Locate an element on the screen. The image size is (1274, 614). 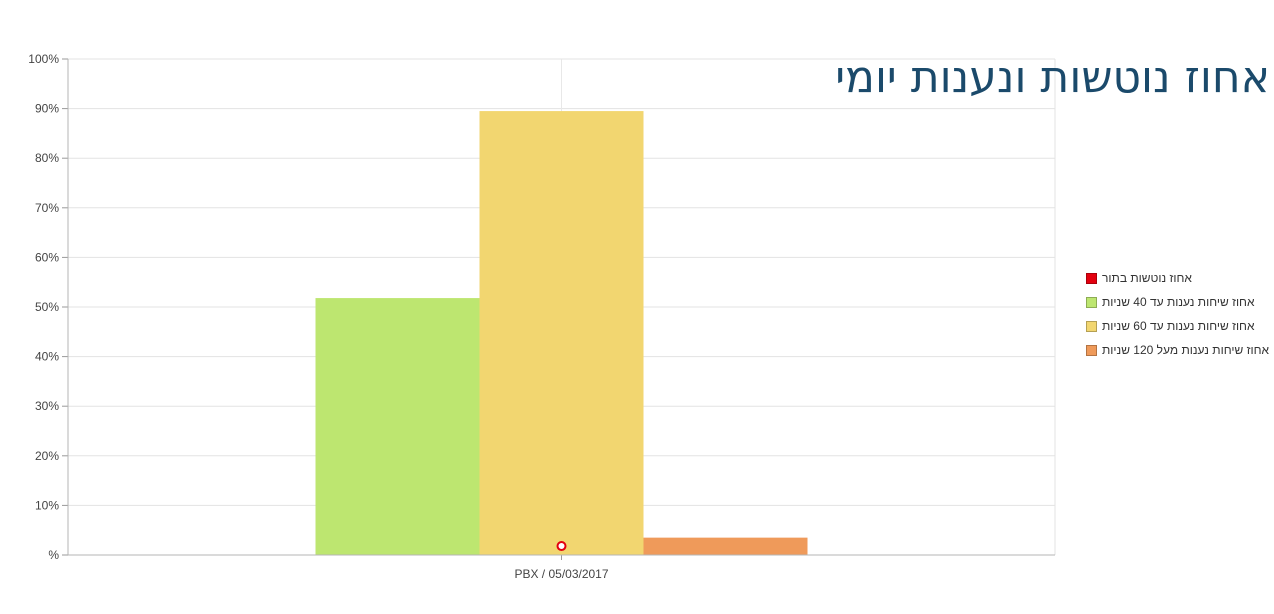
legend-label: אחוז נוטשות בתור is located at coordinates (1147, 278).